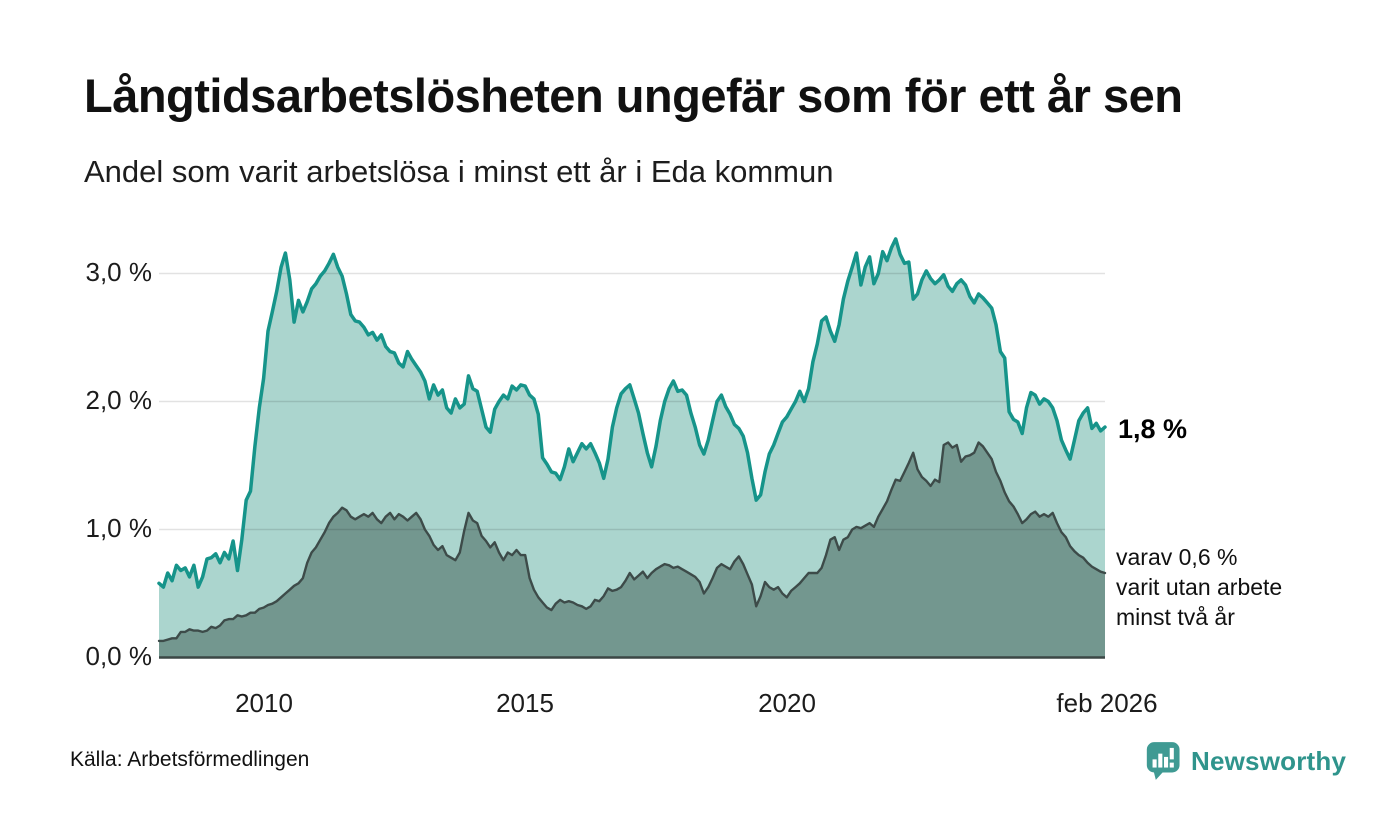  What do you see at coordinates (190, 759) in the screenshot?
I see `source-note: Källa: Arbetsförmedlingen` at bounding box center [190, 759].